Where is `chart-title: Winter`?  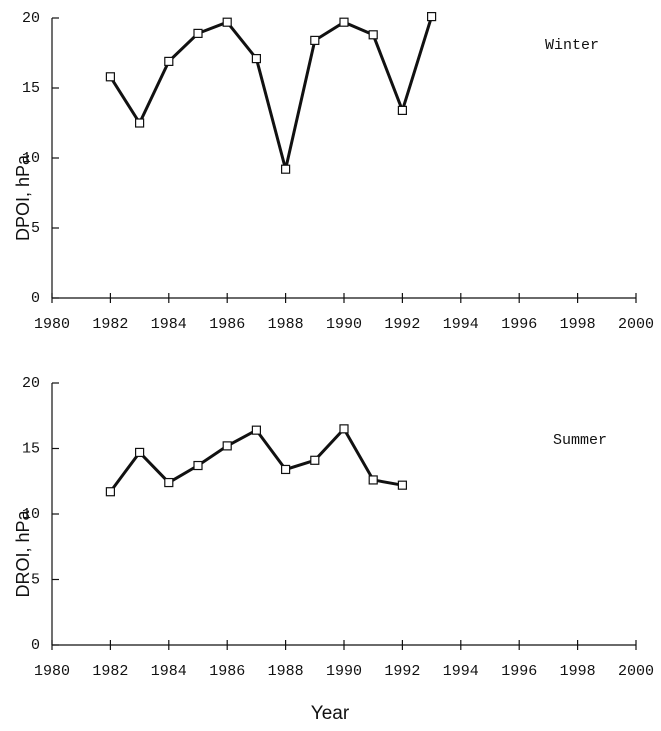 chart-title: Winter is located at coordinates (572, 45).